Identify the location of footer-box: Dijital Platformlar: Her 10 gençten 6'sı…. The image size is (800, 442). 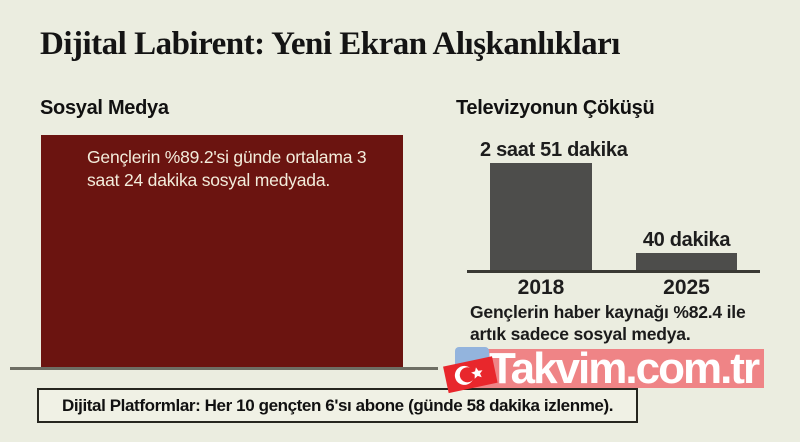
(337, 405).